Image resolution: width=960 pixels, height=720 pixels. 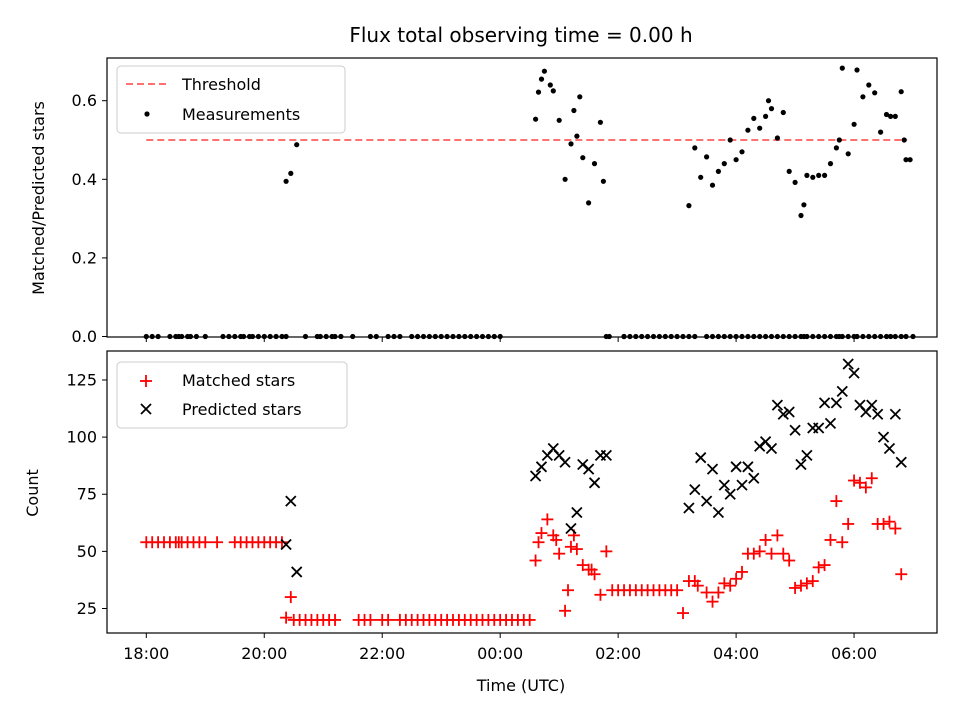 What do you see at coordinates (38, 198) in the screenshot?
I see `top-y-axis-label: Matched/Predicted stars` at bounding box center [38, 198].